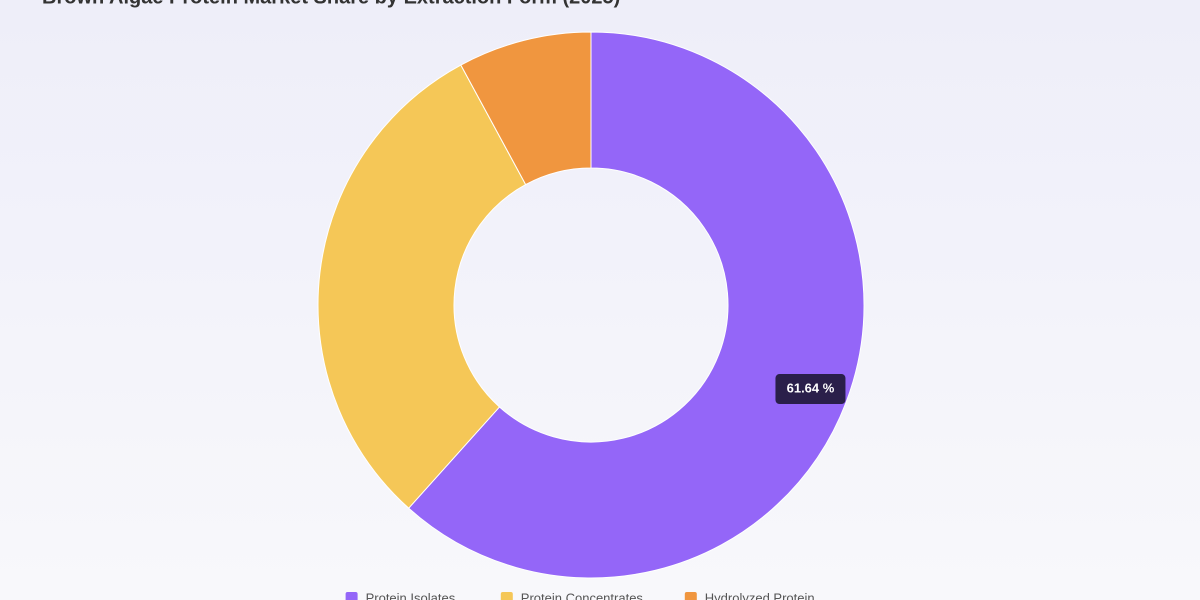  What do you see at coordinates (760, 595) in the screenshot?
I see `legend-label: Hydrolyzed Protein` at bounding box center [760, 595].